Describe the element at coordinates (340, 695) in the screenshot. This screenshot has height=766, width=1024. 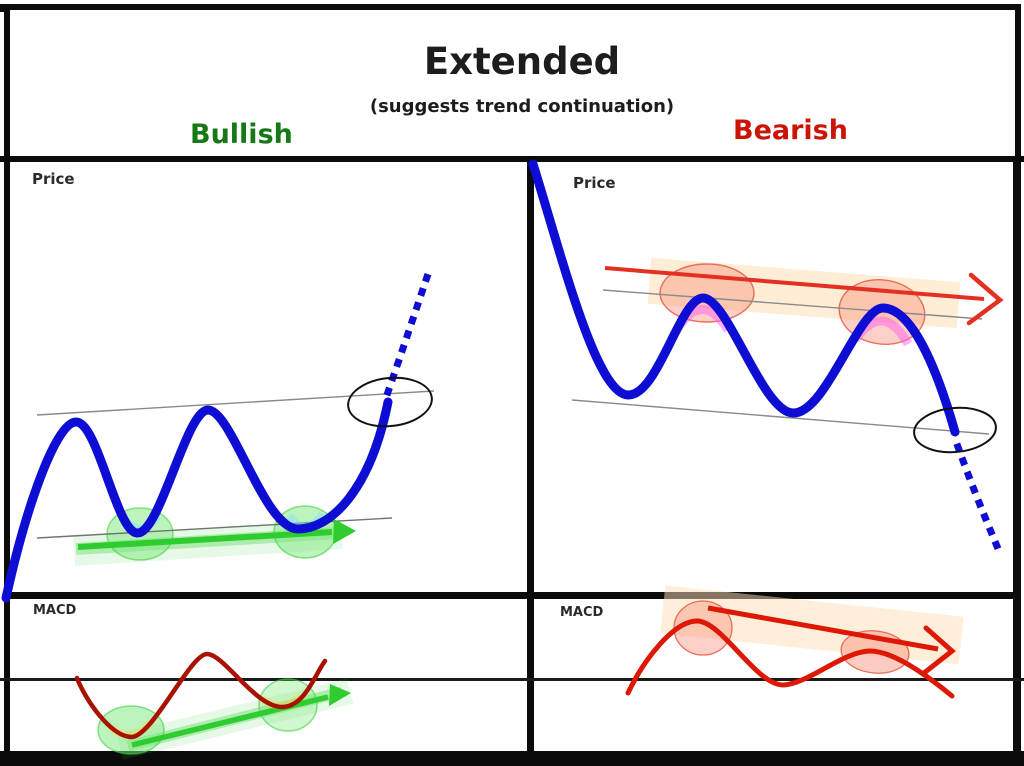
I see `macd-bullish-arrowhead` at that location.